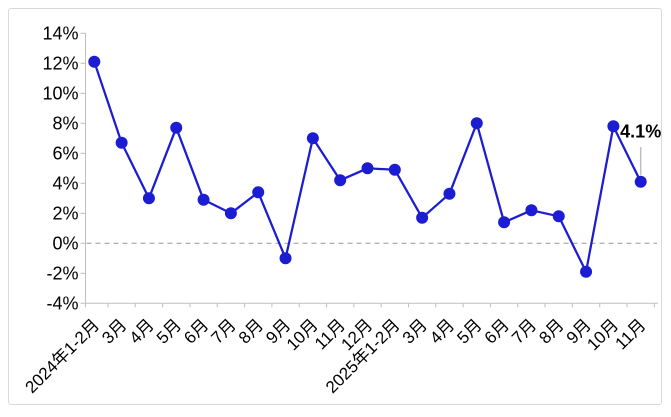  Describe the element at coordinates (60, 63) in the screenshot. I see `y-axis-label: 12%` at that location.